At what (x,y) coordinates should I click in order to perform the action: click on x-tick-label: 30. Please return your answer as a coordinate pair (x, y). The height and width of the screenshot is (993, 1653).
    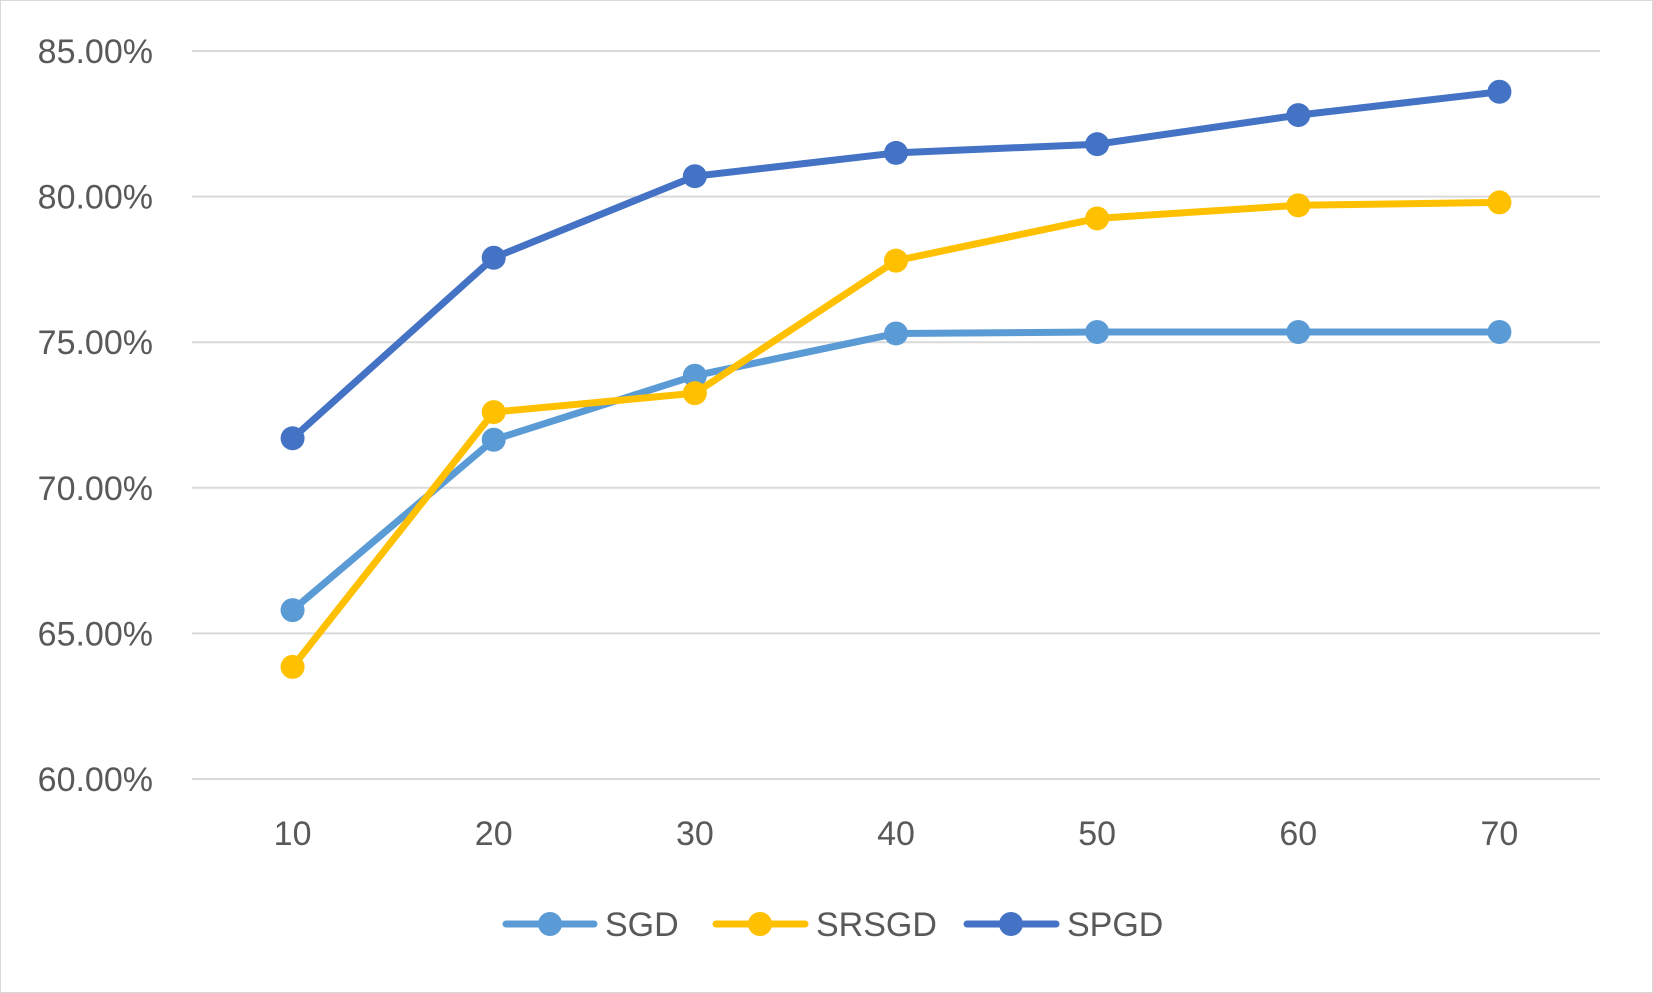
    Looking at the image, I should click on (695, 834).